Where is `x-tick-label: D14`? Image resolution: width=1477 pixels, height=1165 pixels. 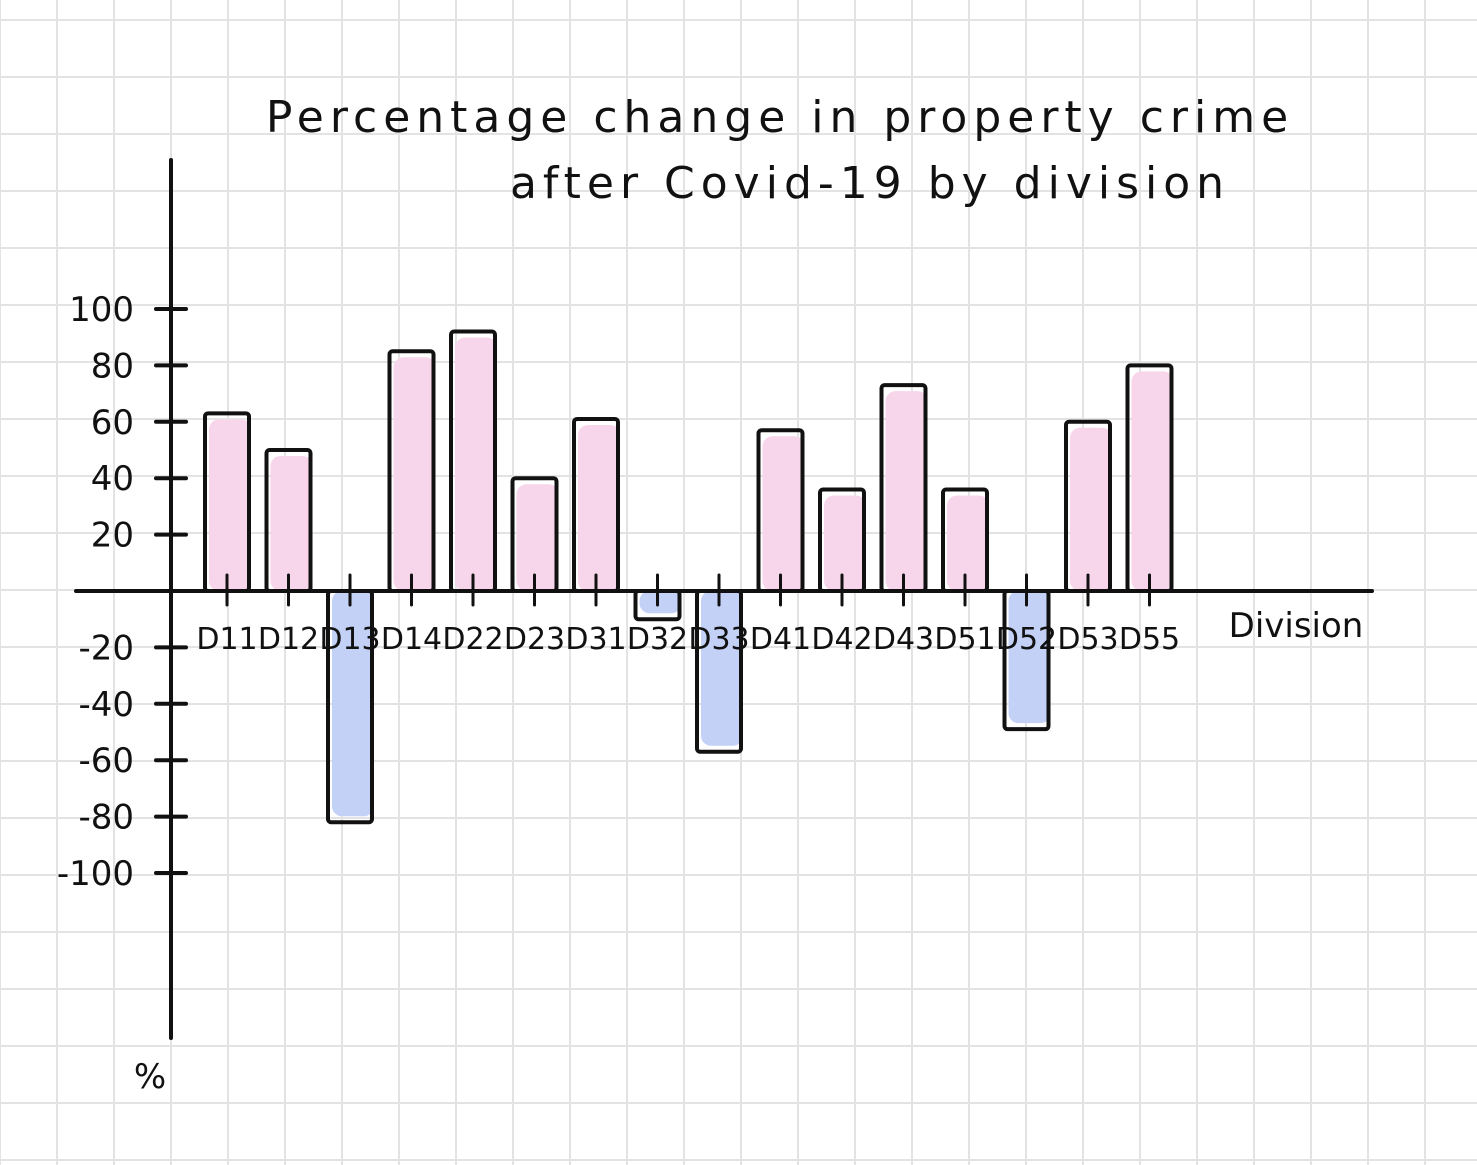
x-tick-label: D14 is located at coordinates (411, 639).